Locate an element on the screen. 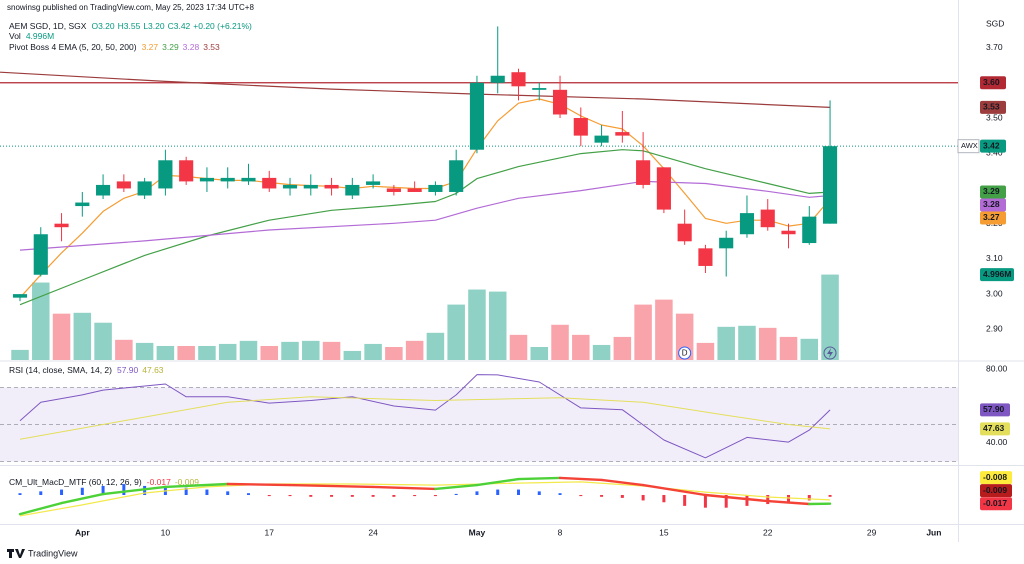 This screenshot has width=1024, height=564. badge-label: 3.42 is located at coordinates (991, 145).